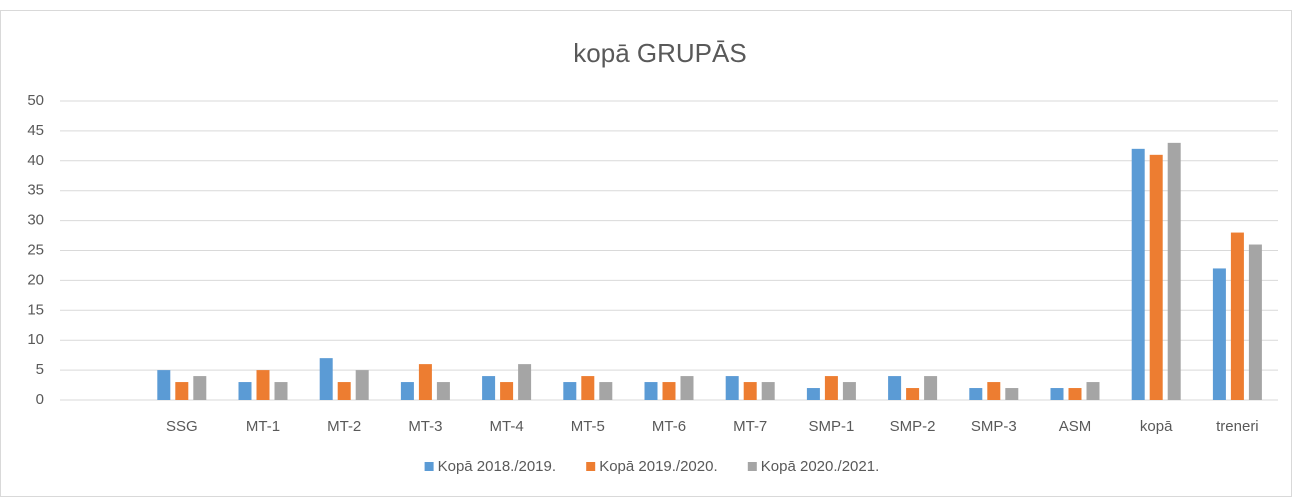 The width and height of the screenshot is (1293, 498). Describe the element at coordinates (263, 426) in the screenshot. I see `x-tick-label: MT-1` at that location.